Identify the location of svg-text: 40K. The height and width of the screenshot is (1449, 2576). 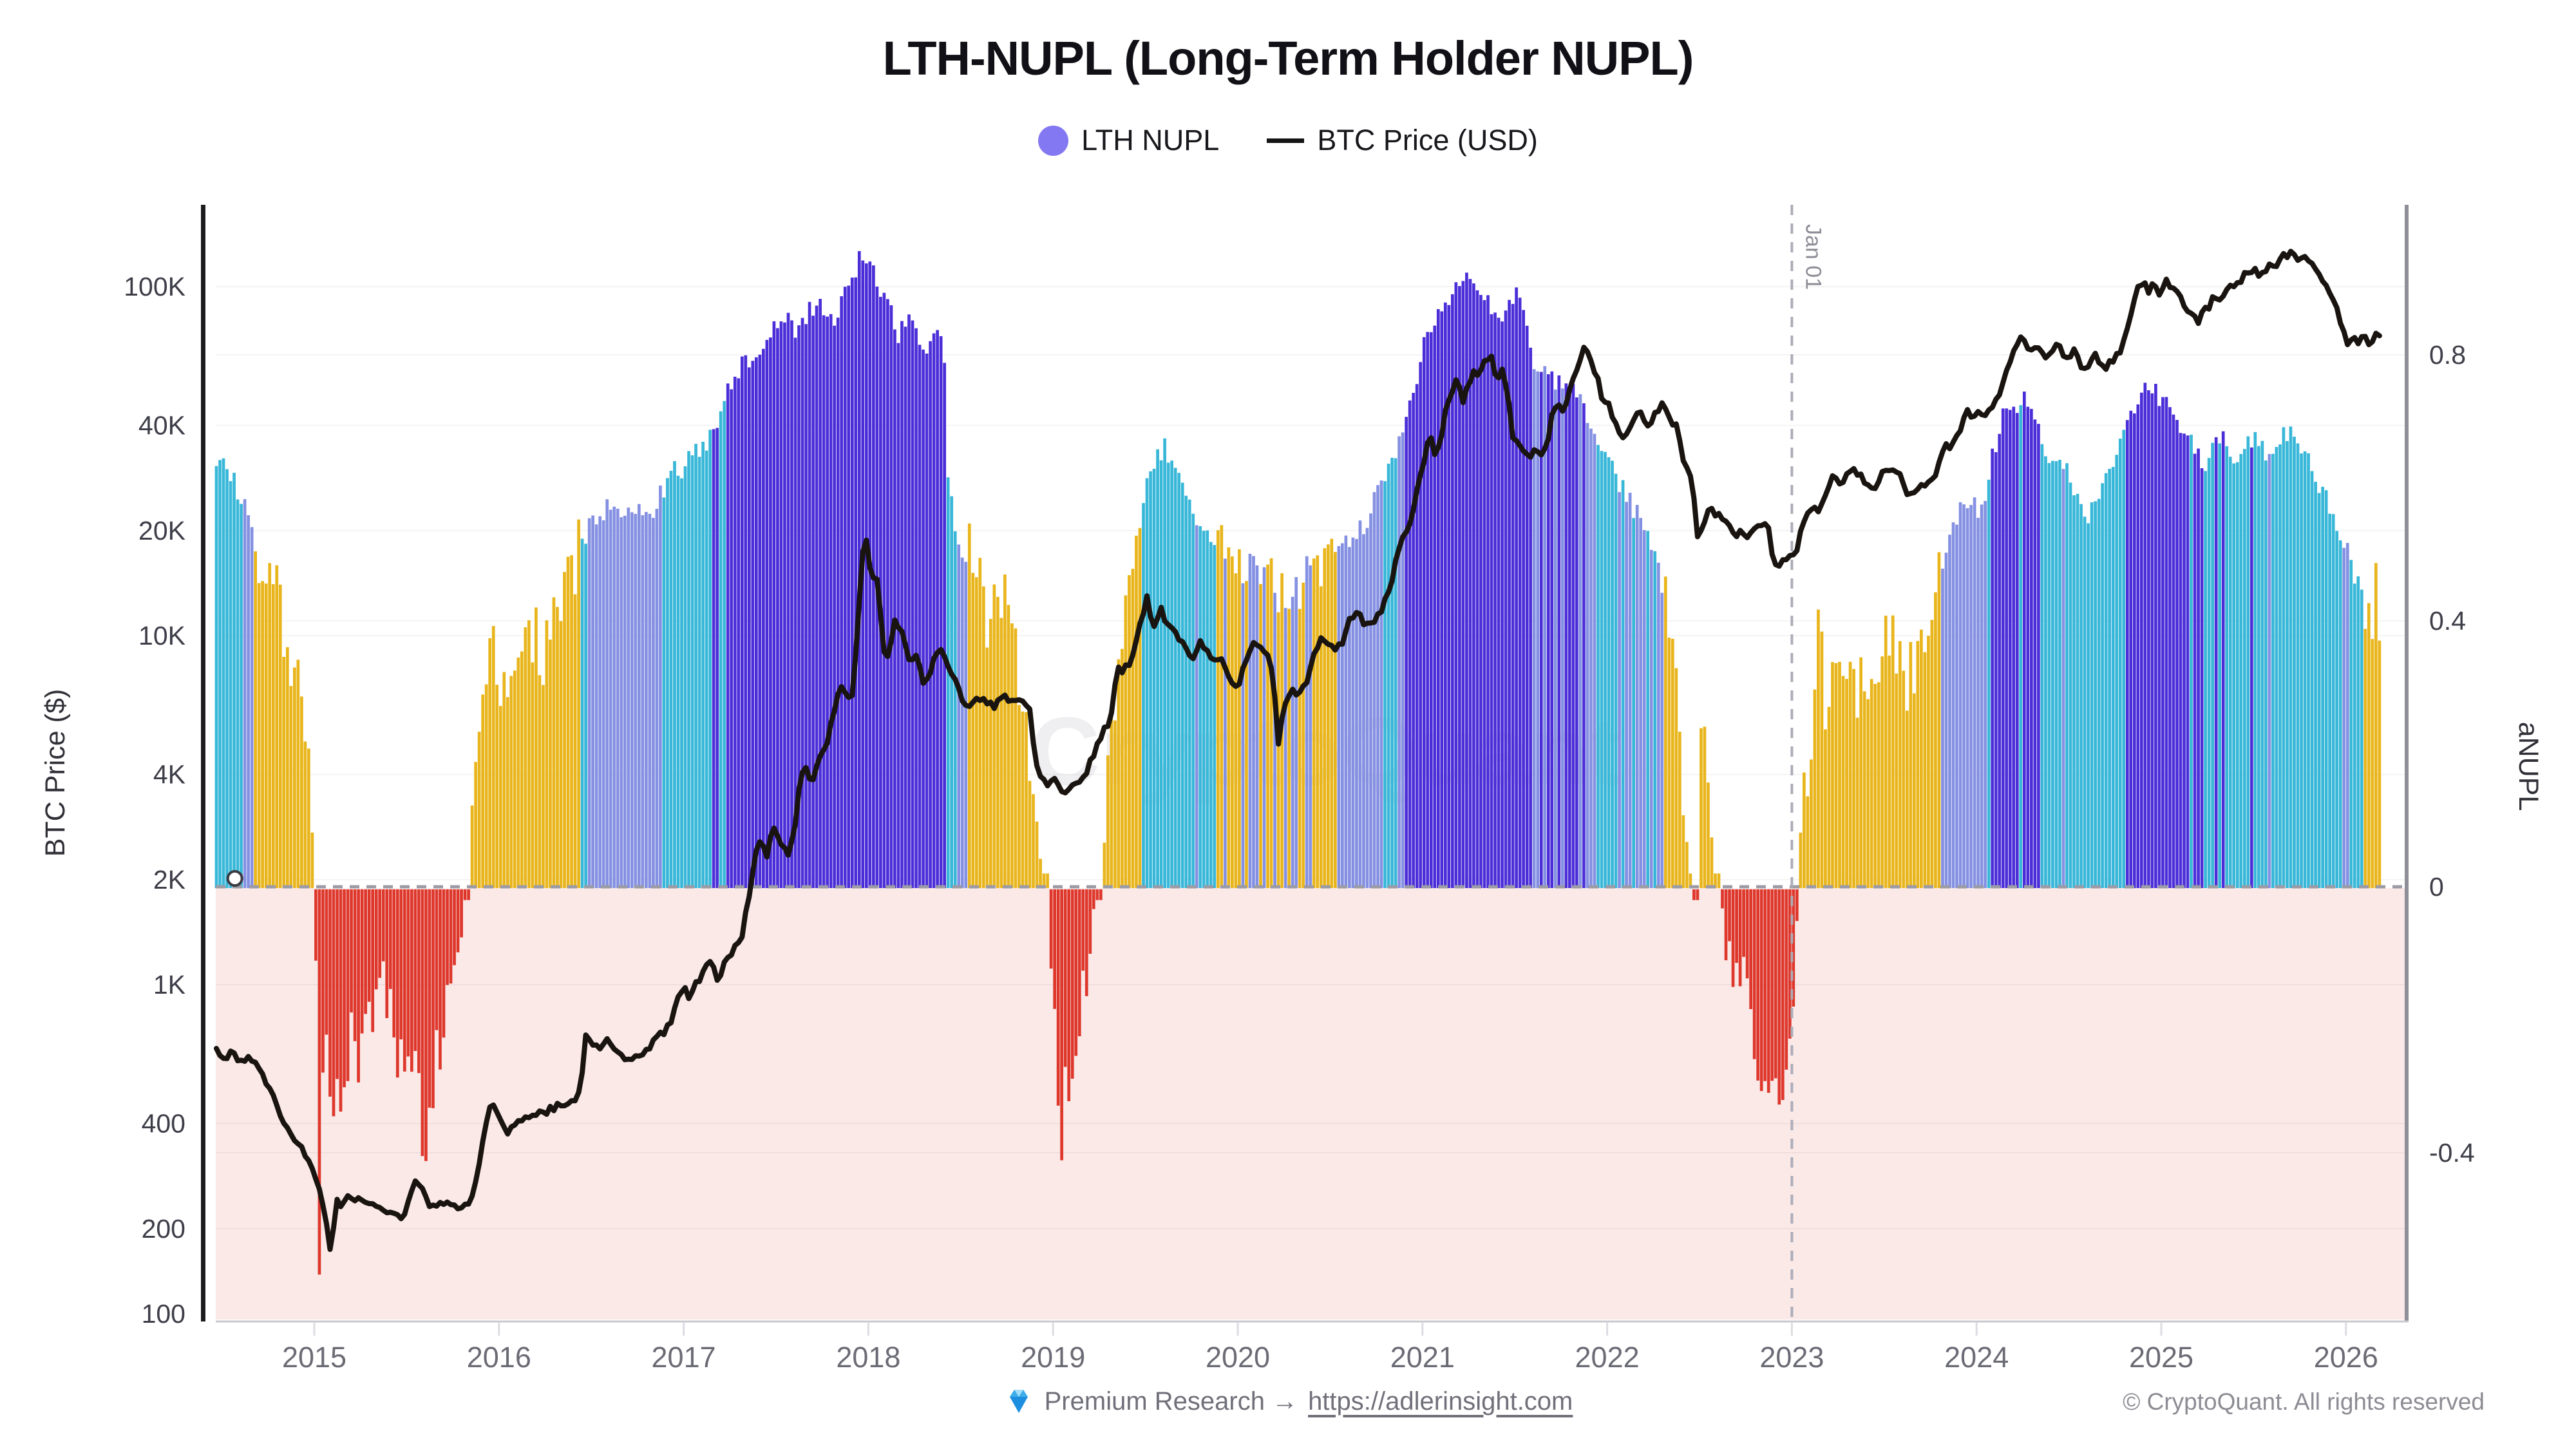
(161, 426).